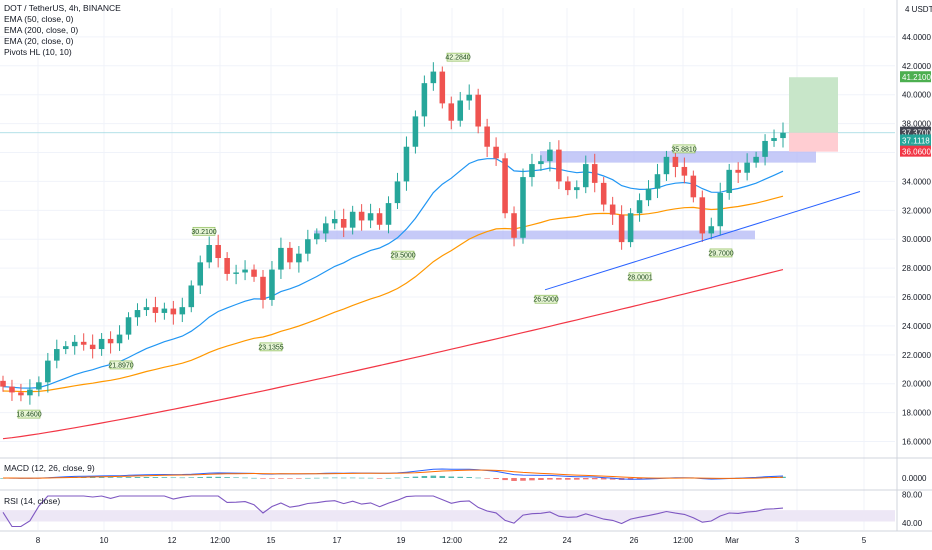  Describe the element at coordinates (683, 540) in the screenshot. I see `x-tick-label: 12:00` at that location.